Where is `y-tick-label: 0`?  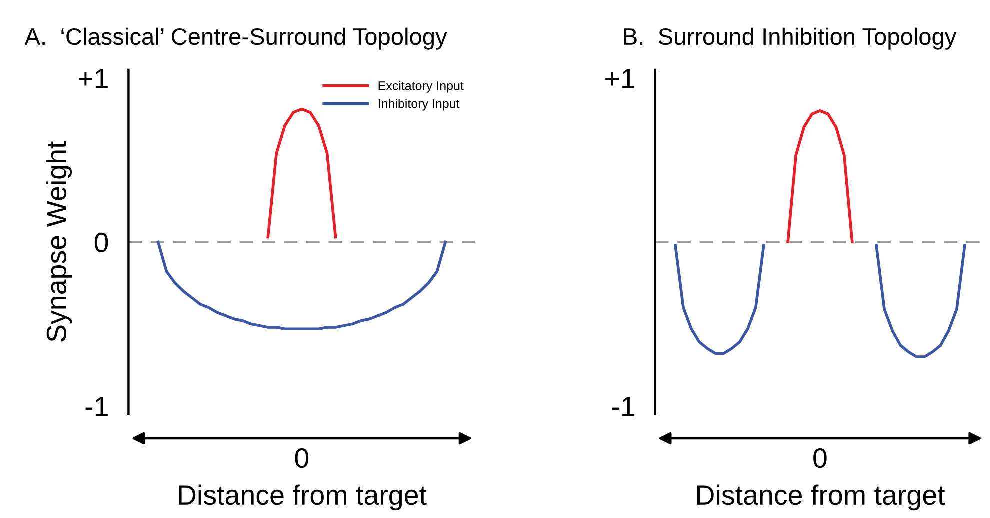 y-tick-label: 0 is located at coordinates (101, 242).